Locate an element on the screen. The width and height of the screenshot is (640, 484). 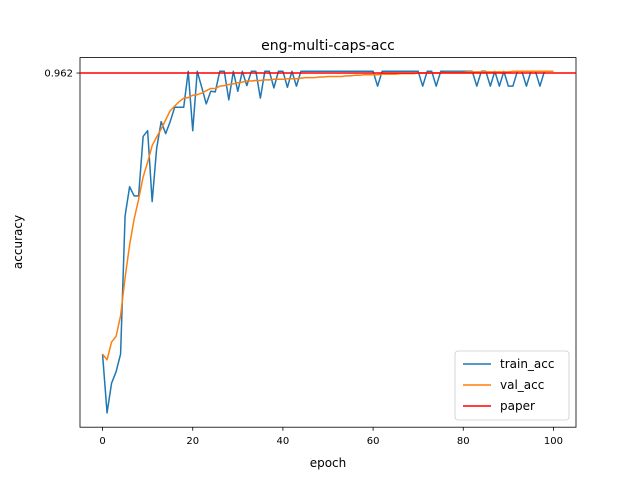
chart-title: eng-multi-caps-acc is located at coordinates (328, 46).